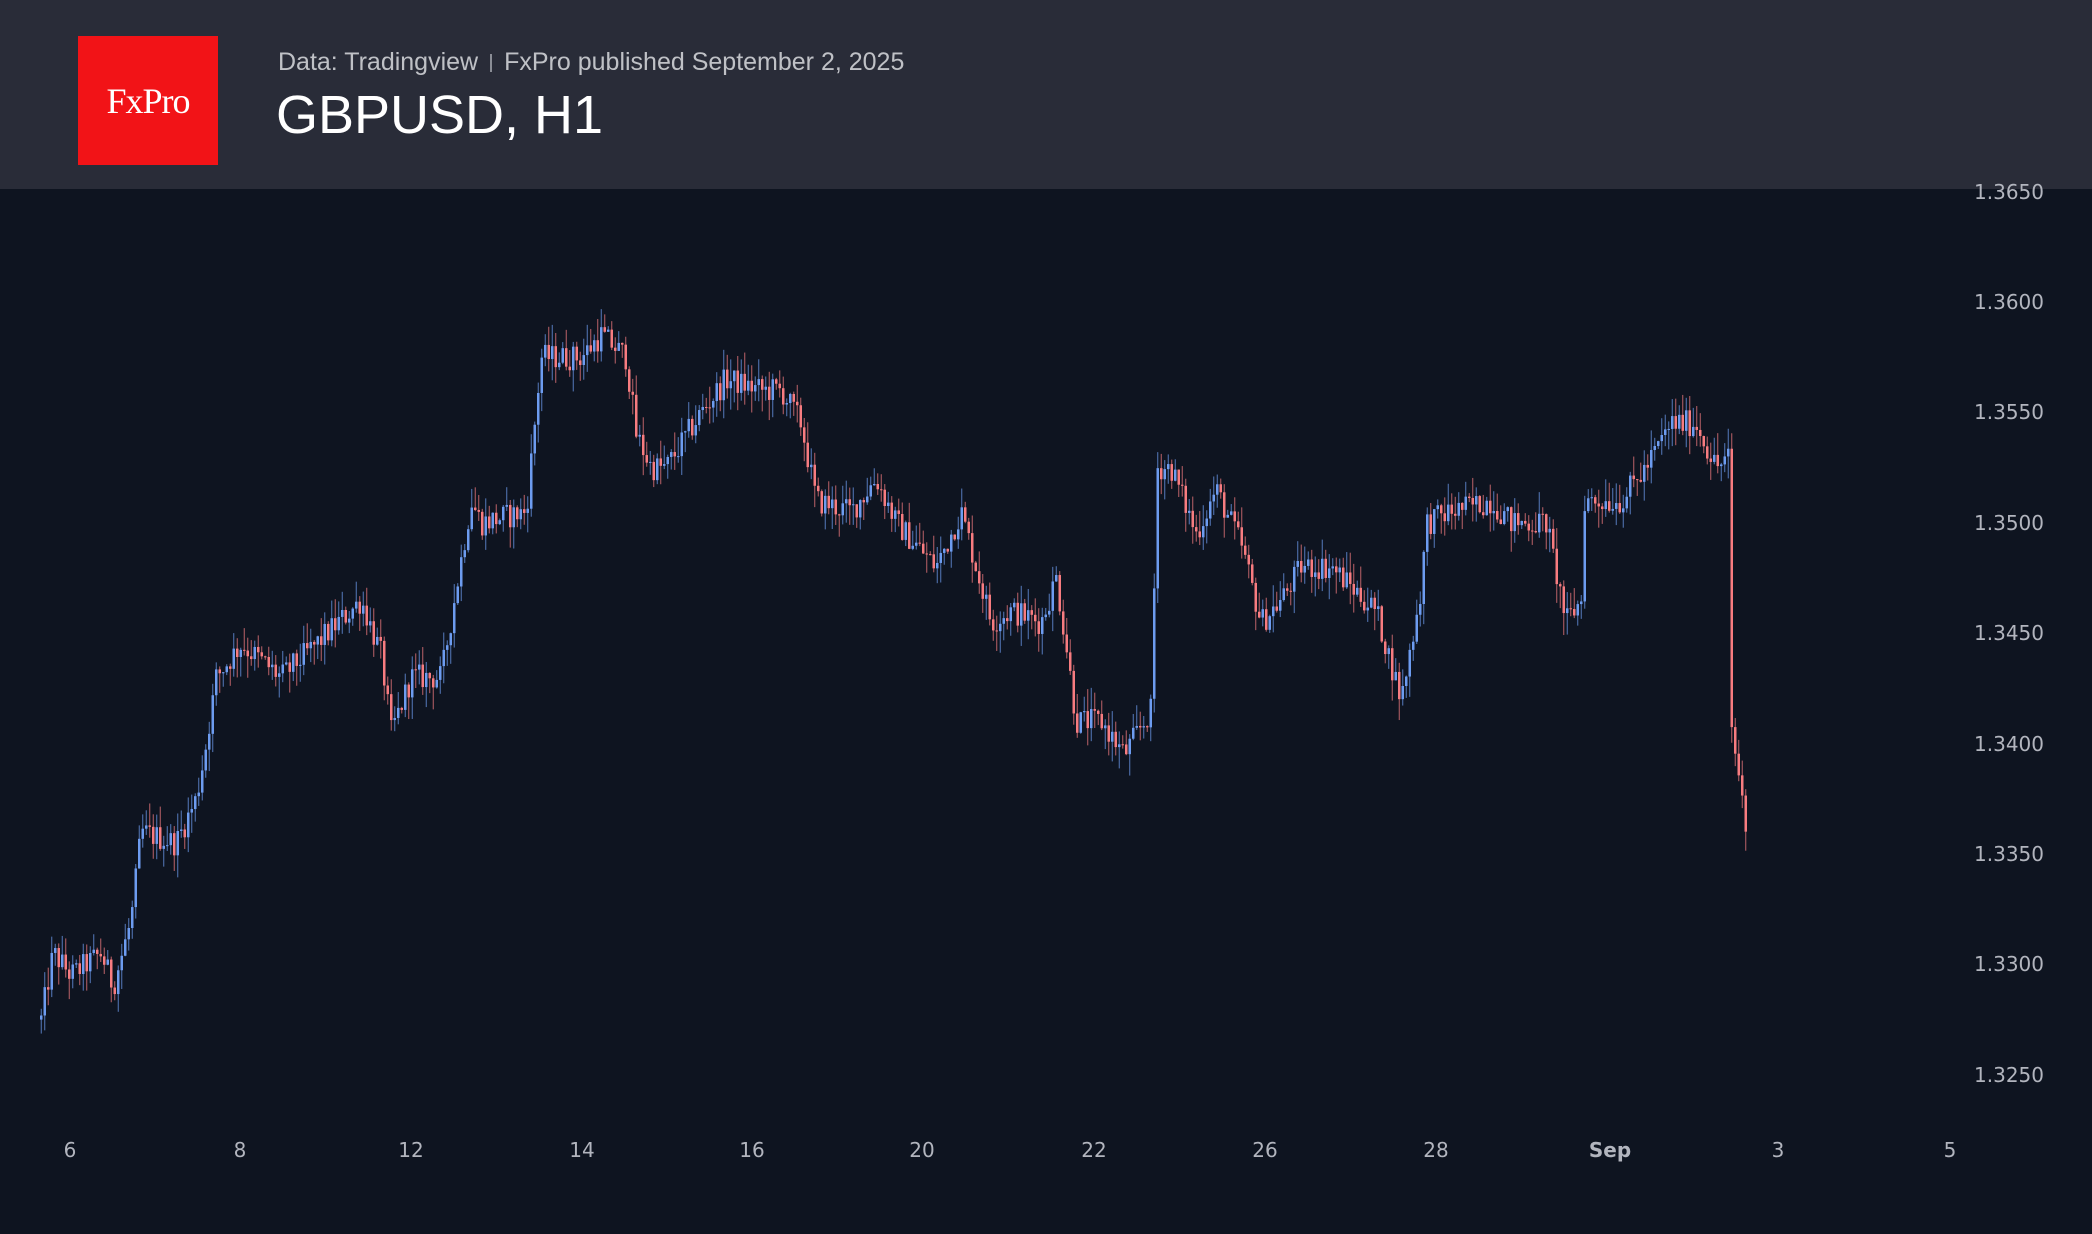 The height and width of the screenshot is (1234, 2092). Describe the element at coordinates (752, 1150) in the screenshot. I see `time-tick-label: 16` at that location.